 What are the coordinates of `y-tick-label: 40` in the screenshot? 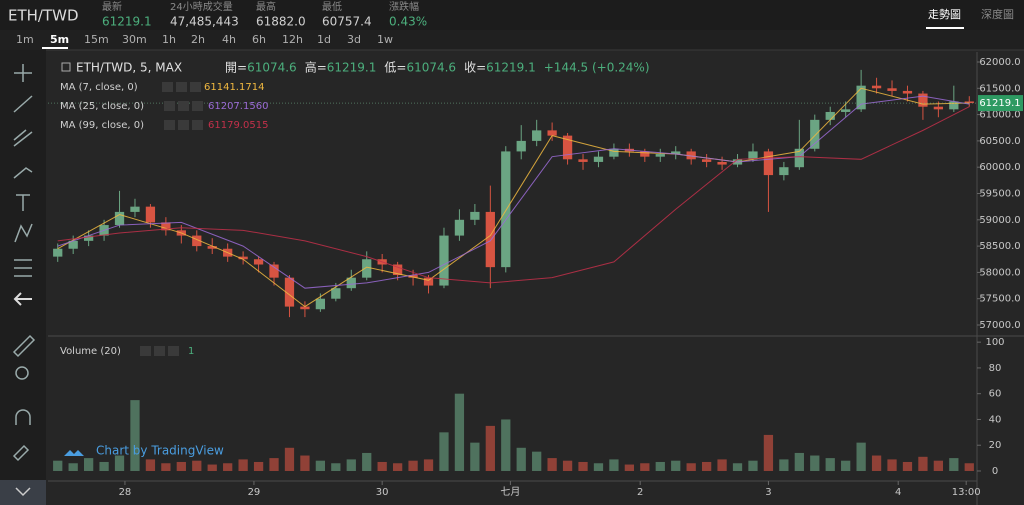 It's located at (995, 419).